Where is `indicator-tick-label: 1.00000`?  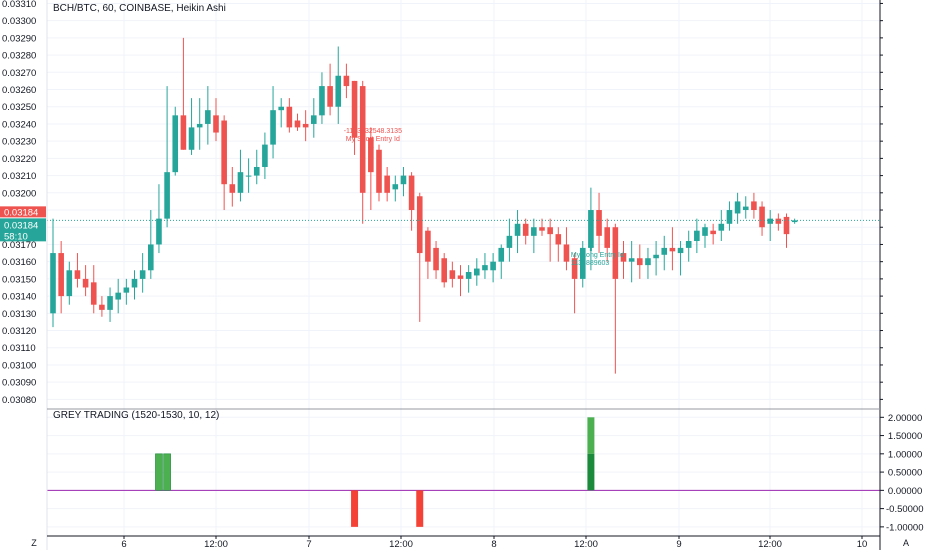
indicator-tick-label: 1.00000 is located at coordinates (904, 454).